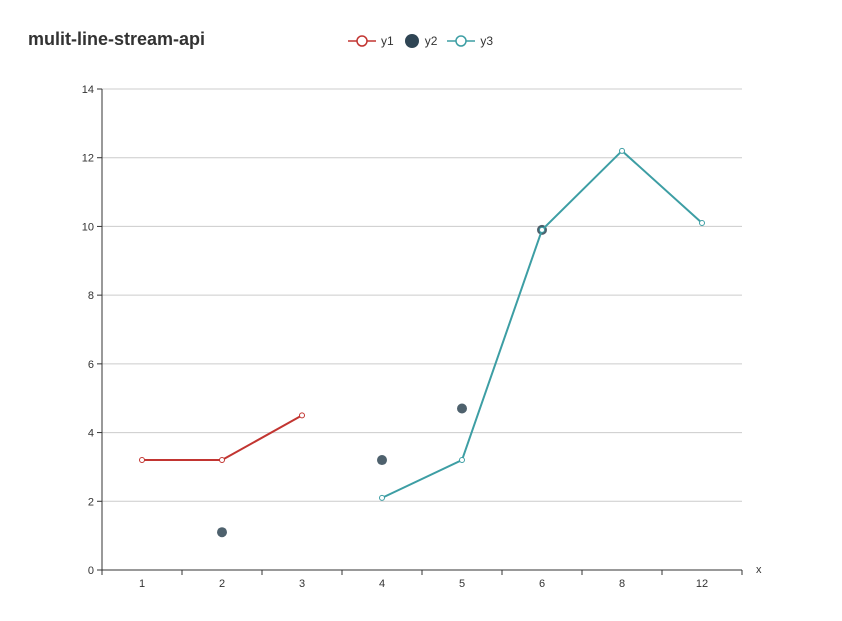 The width and height of the screenshot is (842, 621). What do you see at coordinates (431, 41) in the screenshot?
I see `legend-label-y2: y2` at bounding box center [431, 41].